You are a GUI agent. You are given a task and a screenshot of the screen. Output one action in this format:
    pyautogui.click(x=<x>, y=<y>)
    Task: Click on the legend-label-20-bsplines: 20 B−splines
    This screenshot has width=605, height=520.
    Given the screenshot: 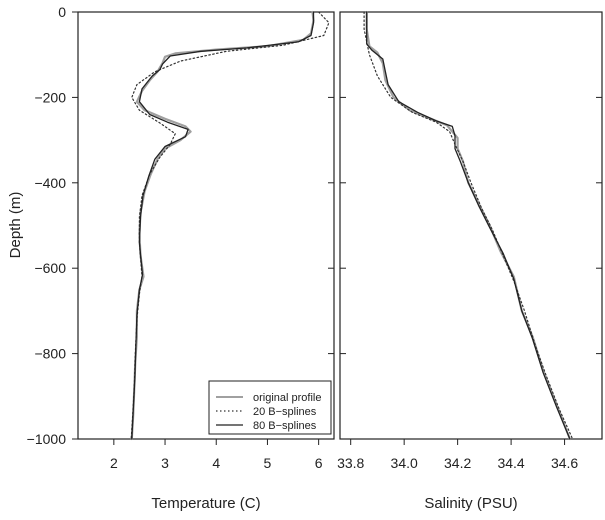 What is the action you would take?
    pyautogui.click(x=285, y=412)
    